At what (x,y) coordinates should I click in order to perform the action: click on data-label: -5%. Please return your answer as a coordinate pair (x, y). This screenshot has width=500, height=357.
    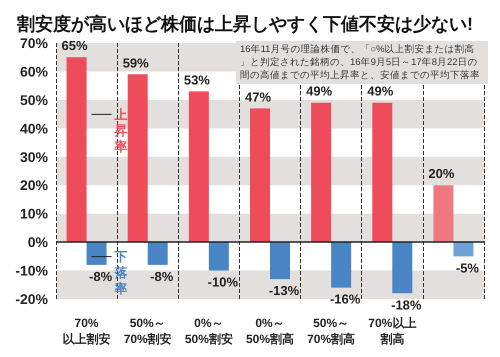
    Looking at the image, I should click on (468, 268).